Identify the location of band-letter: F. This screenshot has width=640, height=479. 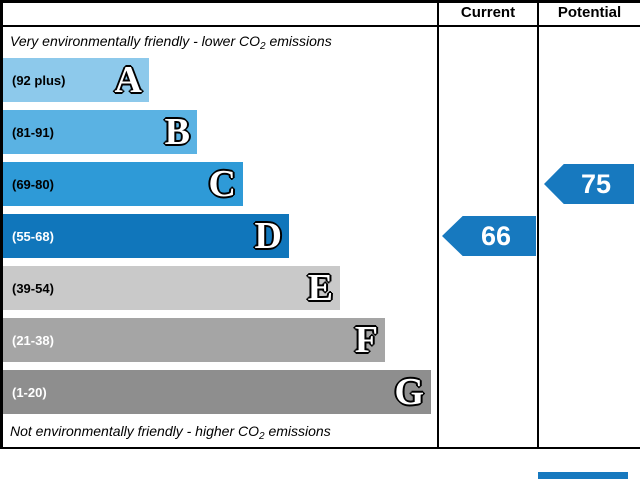
(366, 340).